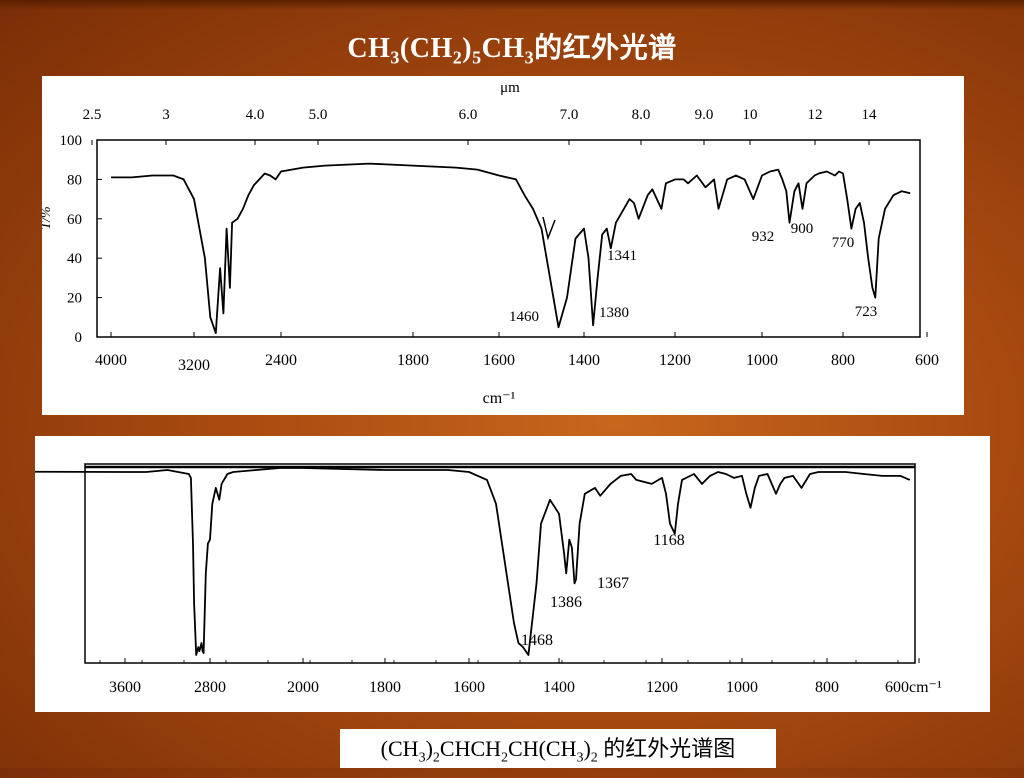 The height and width of the screenshot is (778, 1024). Describe the element at coordinates (566, 602) in the screenshot. I see `peak-label-1386: 1386` at that location.